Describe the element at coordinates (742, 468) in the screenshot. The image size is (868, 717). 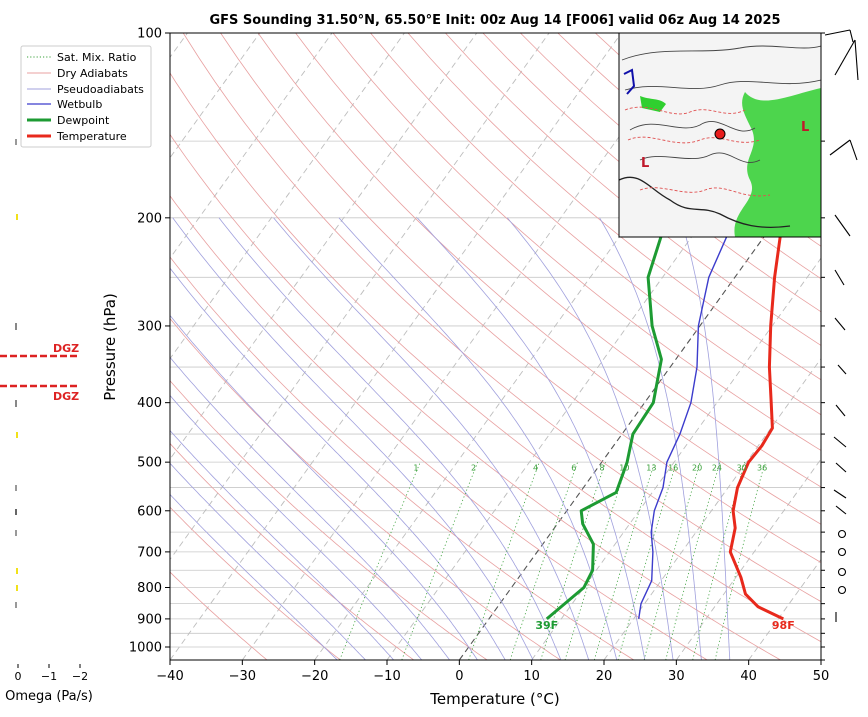
I see `mixing-ratio-label: 30` at that location.